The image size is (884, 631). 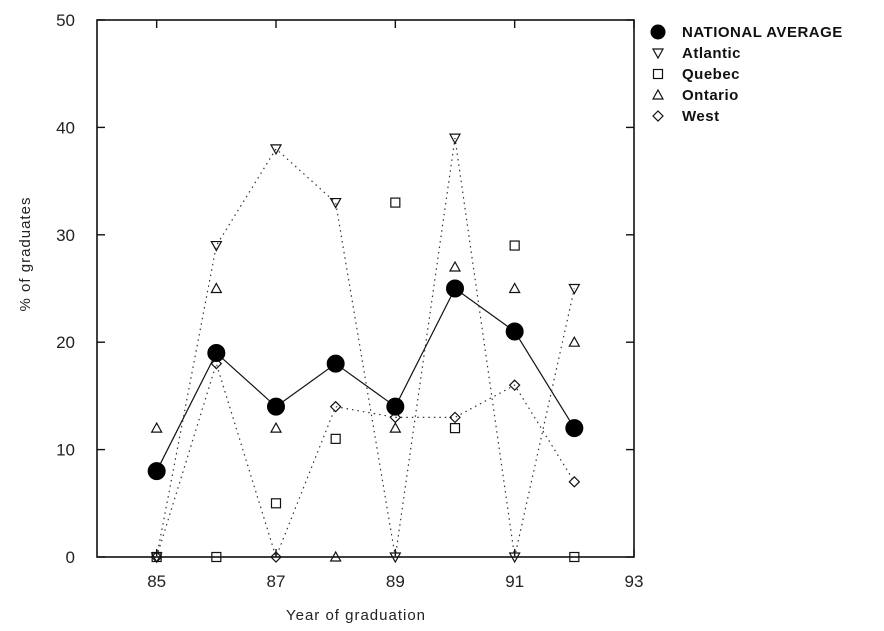 What do you see at coordinates (276, 581) in the screenshot?
I see `x-tick-label: 87` at bounding box center [276, 581].